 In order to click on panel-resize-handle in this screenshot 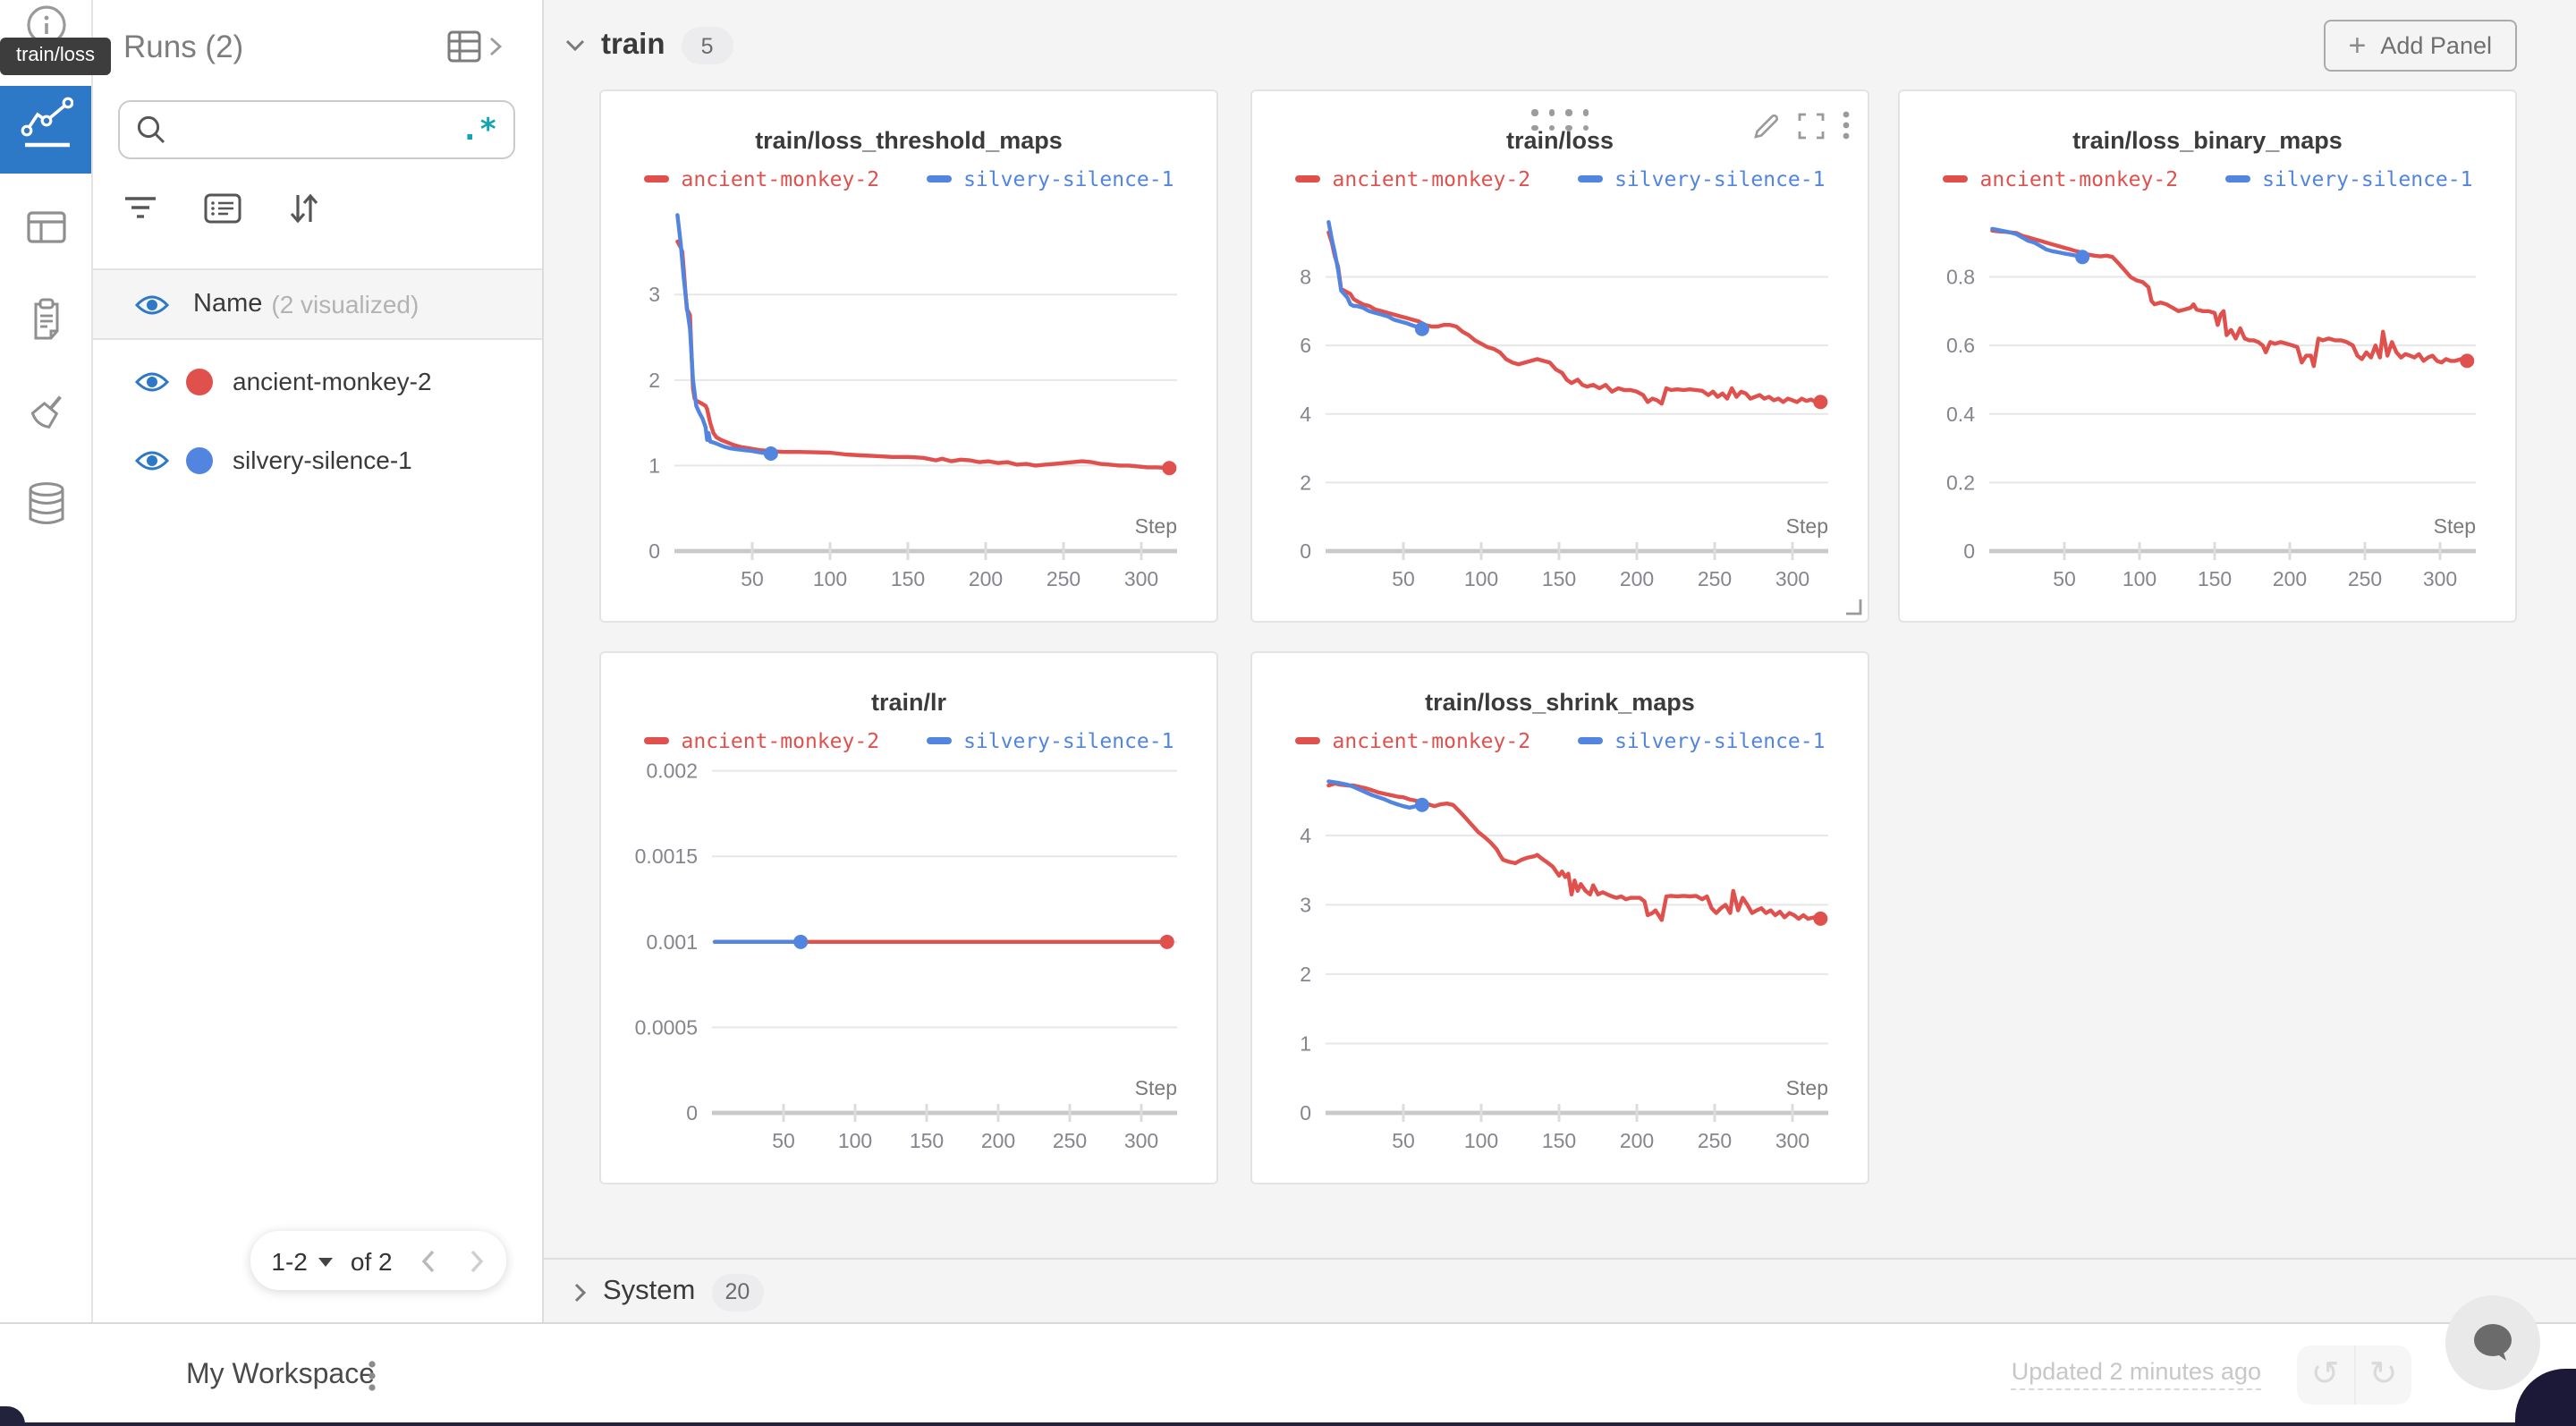, I will do `click(1853, 607)`.